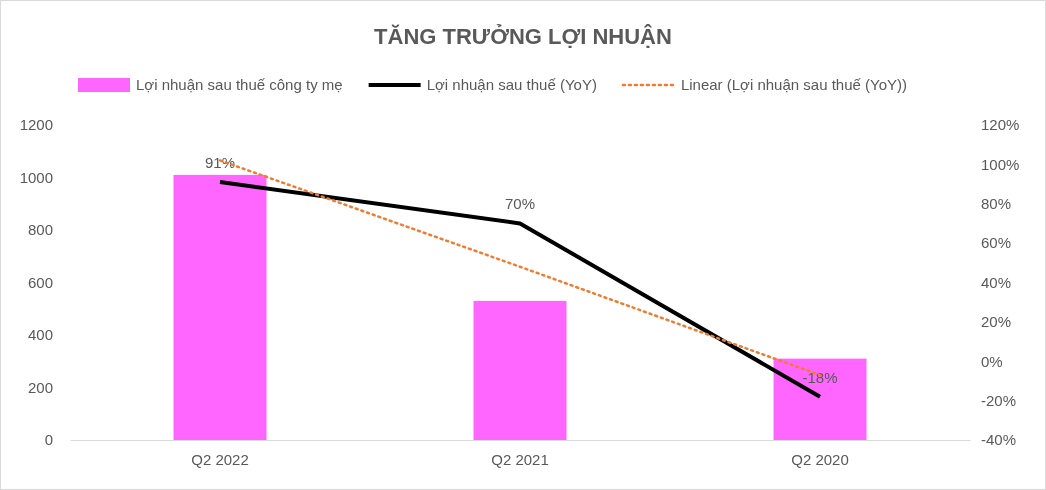  What do you see at coordinates (40, 387) in the screenshot?
I see `y-tick-label: 200` at bounding box center [40, 387].